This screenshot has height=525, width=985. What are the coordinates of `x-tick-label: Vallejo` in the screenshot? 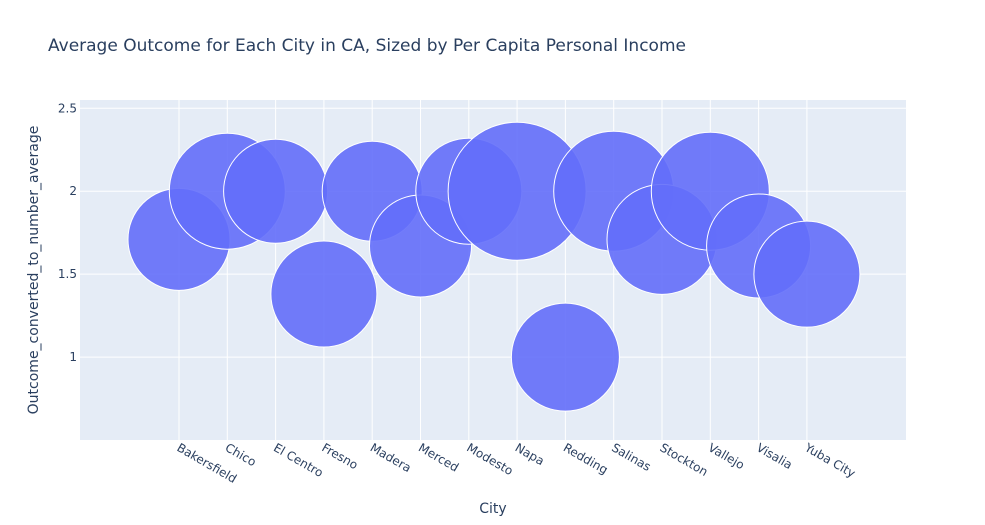 It's located at (726, 456).